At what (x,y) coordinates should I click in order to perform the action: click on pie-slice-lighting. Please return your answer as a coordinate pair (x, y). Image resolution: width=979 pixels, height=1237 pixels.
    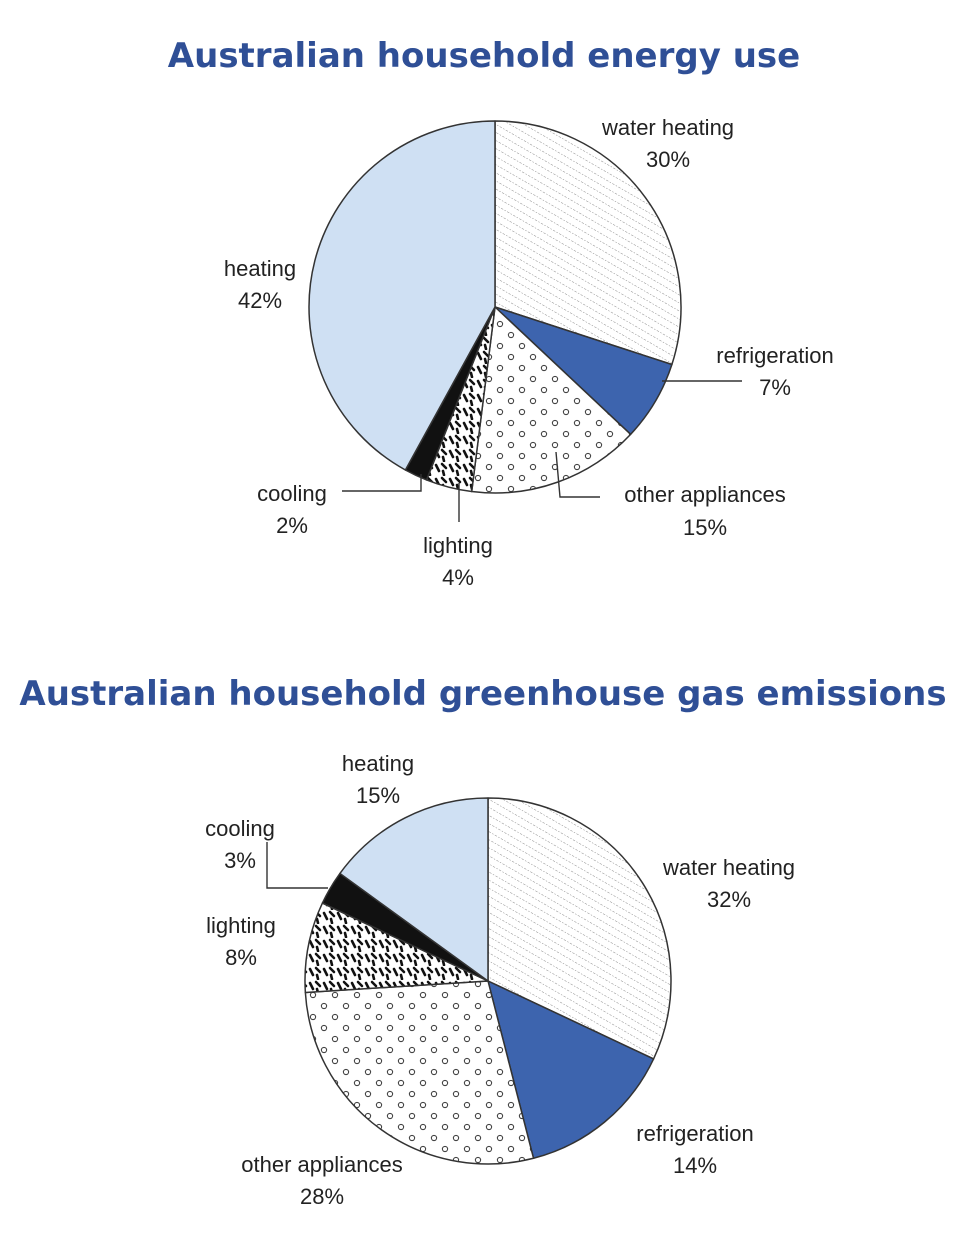
    Looking at the image, I should click on (396, 948).